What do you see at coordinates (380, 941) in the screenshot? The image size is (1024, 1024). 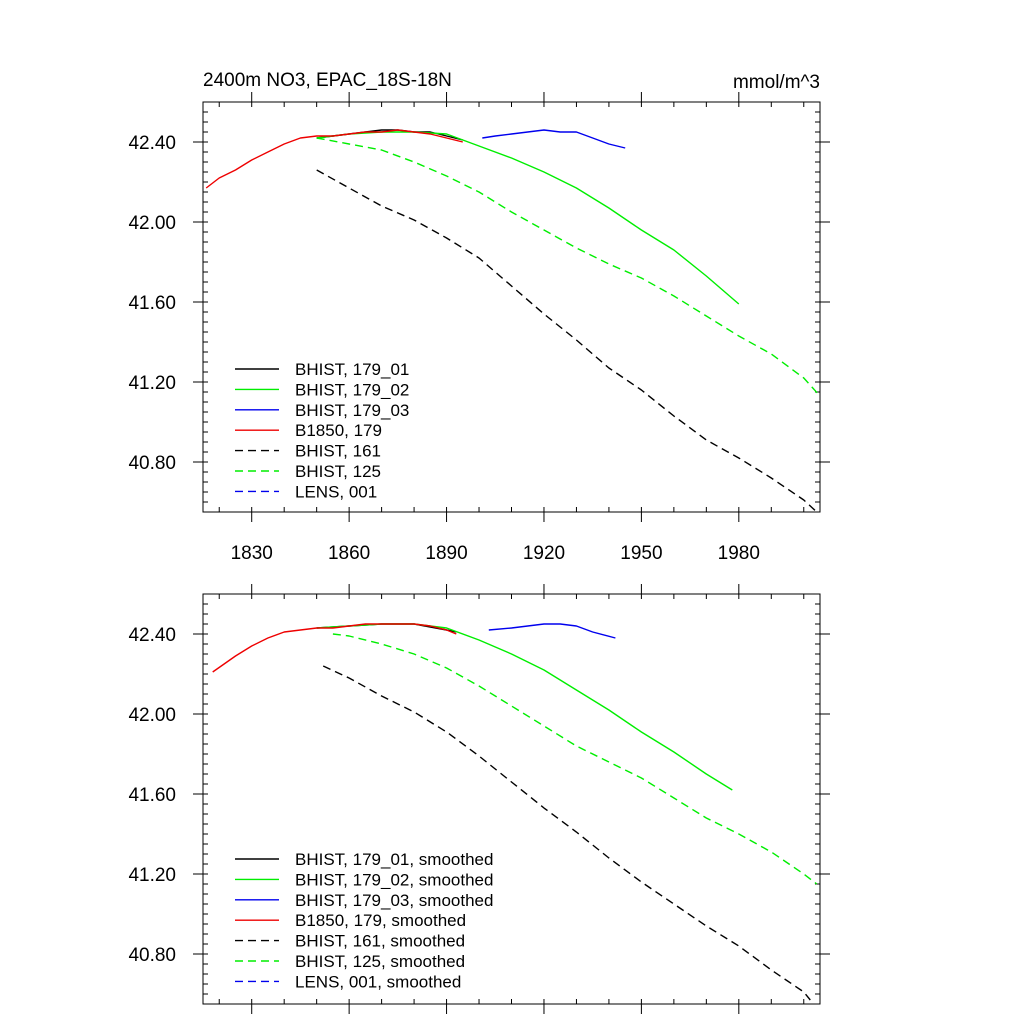 I see `legend-label: BHIST, 161, smoothed` at bounding box center [380, 941].